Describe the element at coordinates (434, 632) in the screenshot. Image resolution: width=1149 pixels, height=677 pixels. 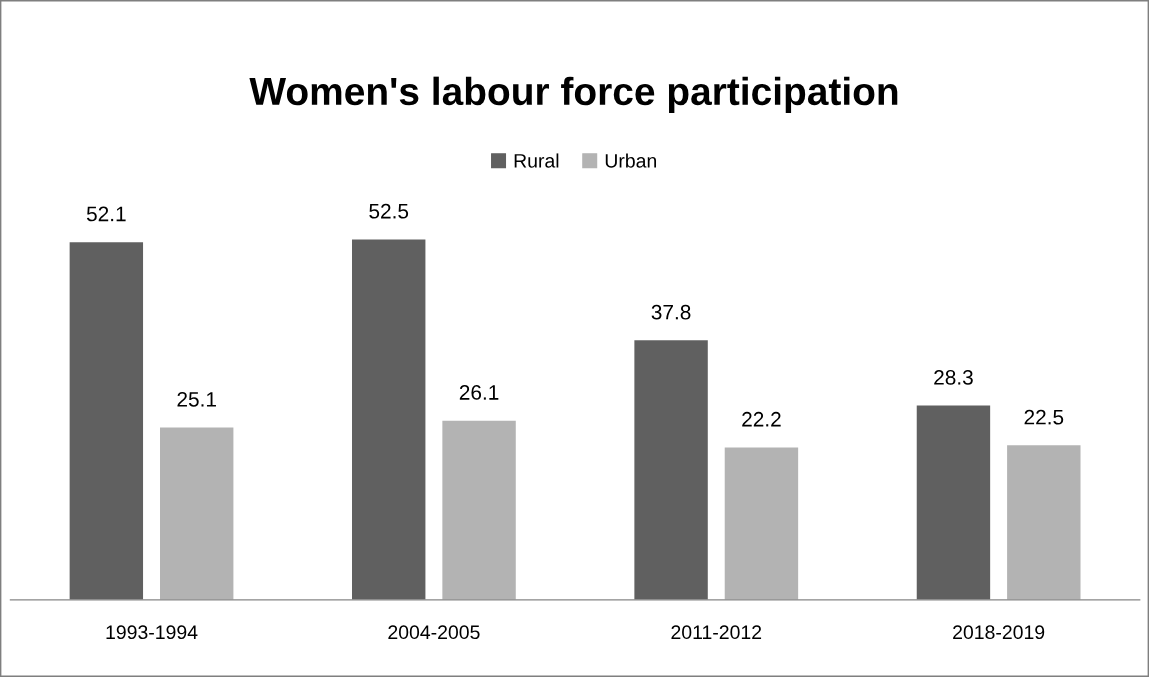
I see `x-tick-label: 2004-2005` at that location.